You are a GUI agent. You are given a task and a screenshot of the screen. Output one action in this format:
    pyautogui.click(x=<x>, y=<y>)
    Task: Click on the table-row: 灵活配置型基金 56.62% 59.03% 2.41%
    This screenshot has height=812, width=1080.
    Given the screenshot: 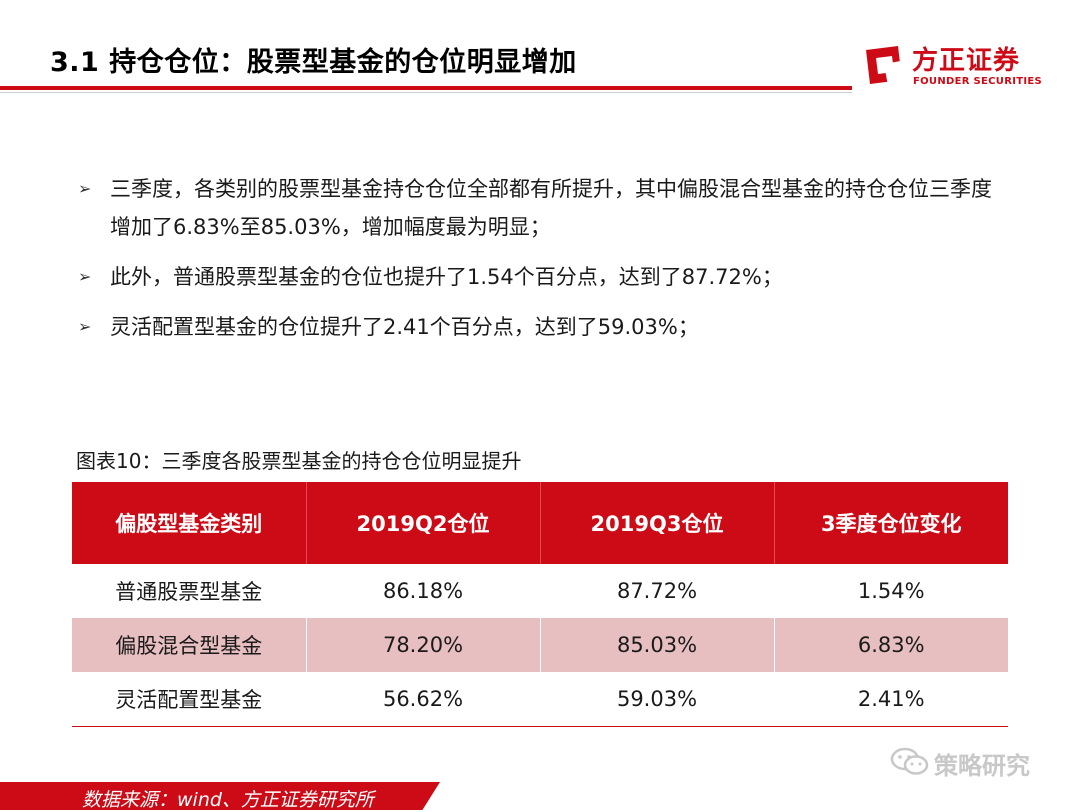 What is the action you would take?
    pyautogui.click(x=540, y=699)
    